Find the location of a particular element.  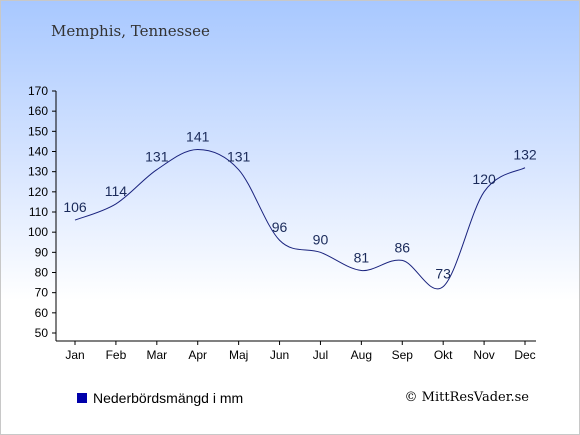

data-label: 106 is located at coordinates (75, 207).